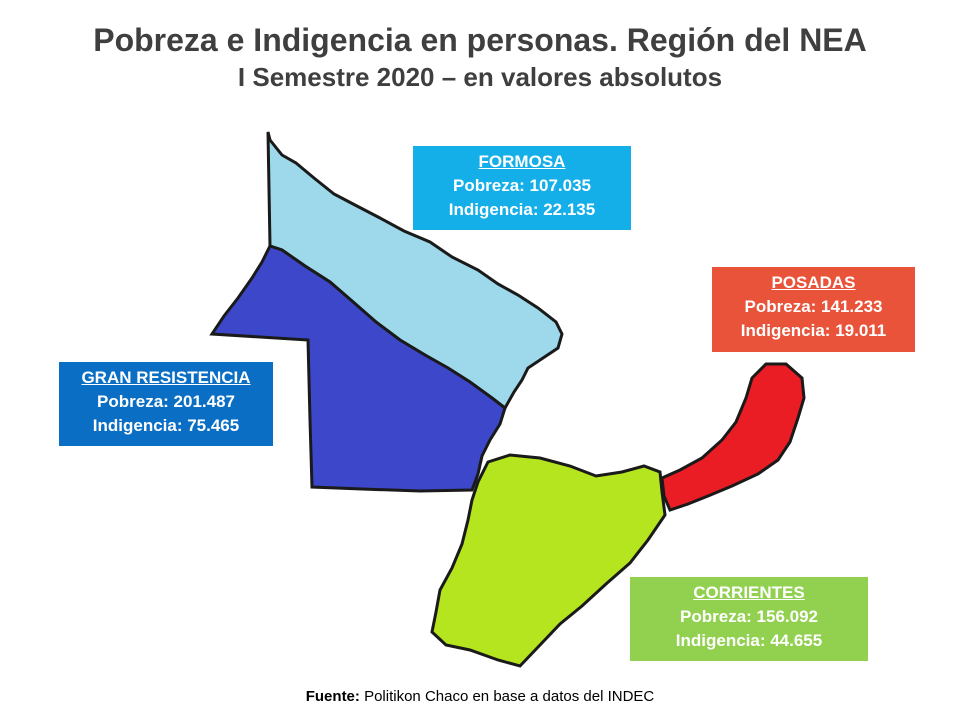 Image resolution: width=960 pixels, height=720 pixels. What do you see at coordinates (522, 209) in the screenshot?
I see `formosa-indigencia: Indigencia: 22.135` at bounding box center [522, 209].